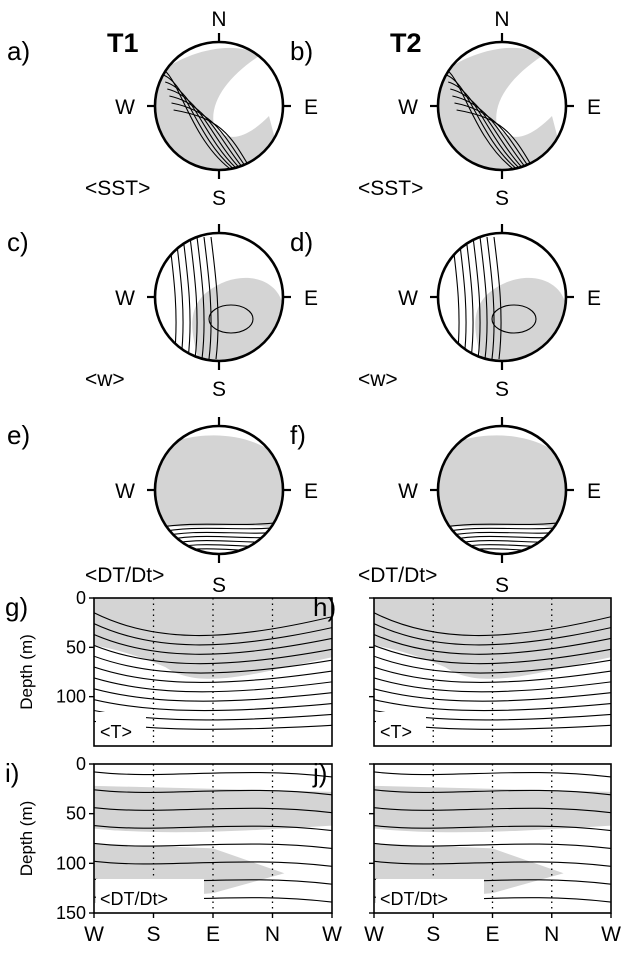 This screenshot has width=621, height=958. I want to click on variable-label-f: <DT/Dt>, so click(397, 575).